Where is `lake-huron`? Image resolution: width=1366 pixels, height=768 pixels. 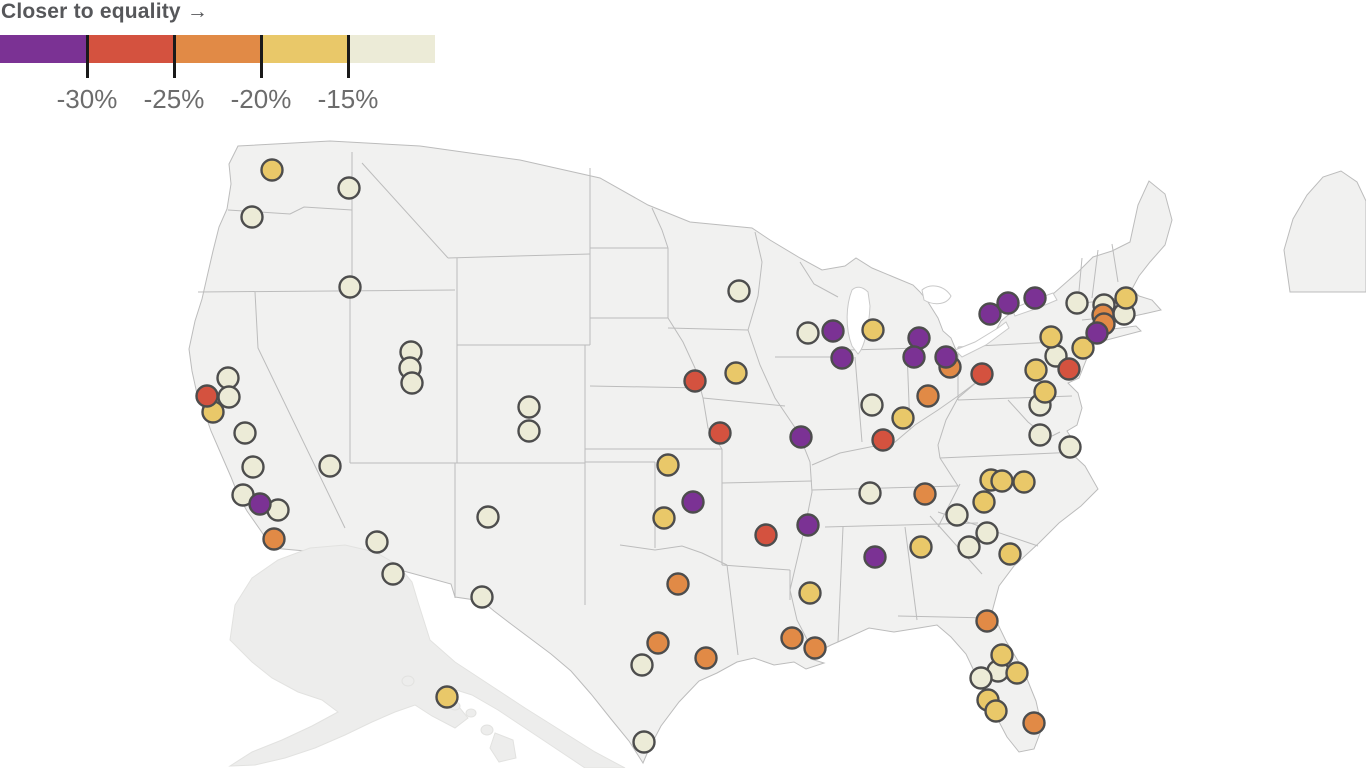
lake-huron is located at coordinates (936, 295).